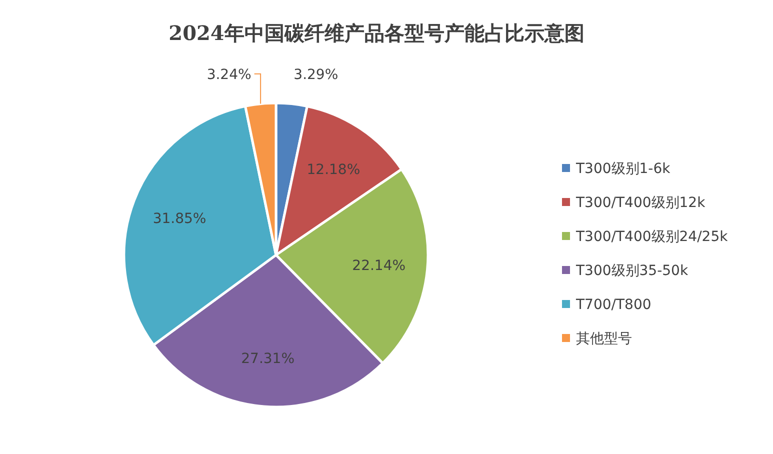 The image size is (773, 454). I want to click on data-label: 31.85%, so click(179, 218).